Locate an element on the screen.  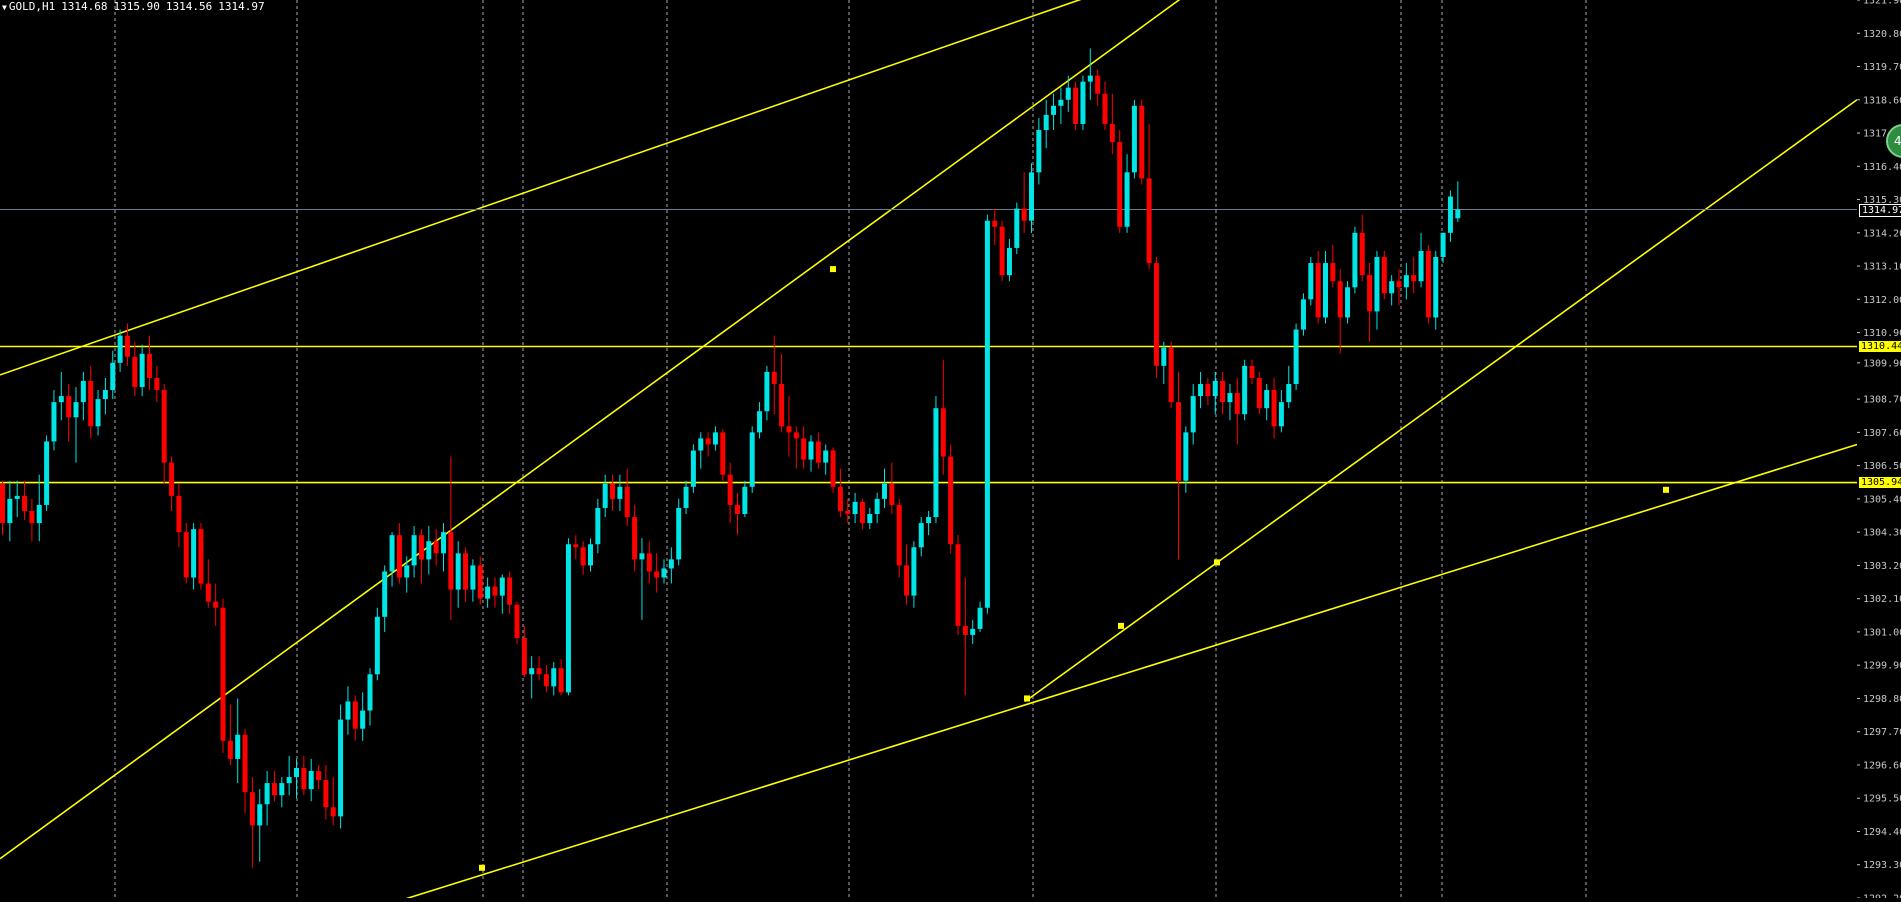
axis-tick-label: 1293.30 is located at coordinates (1882, 865).